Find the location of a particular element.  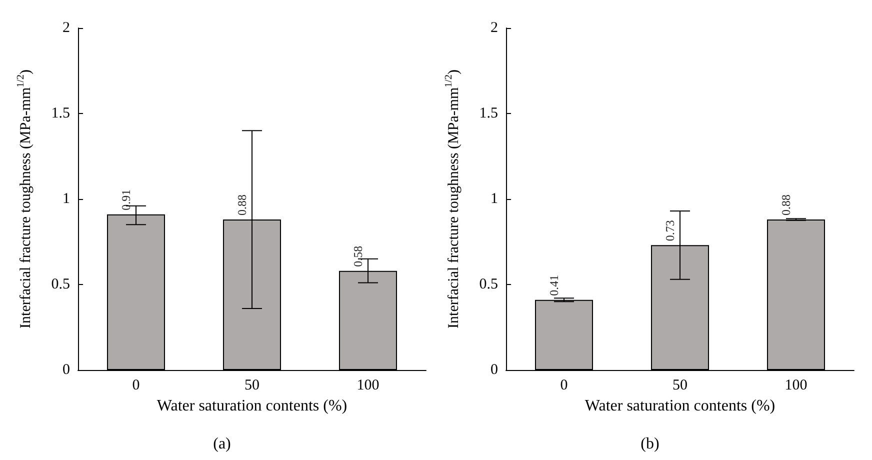

data-label: 0.41 is located at coordinates (554, 285).